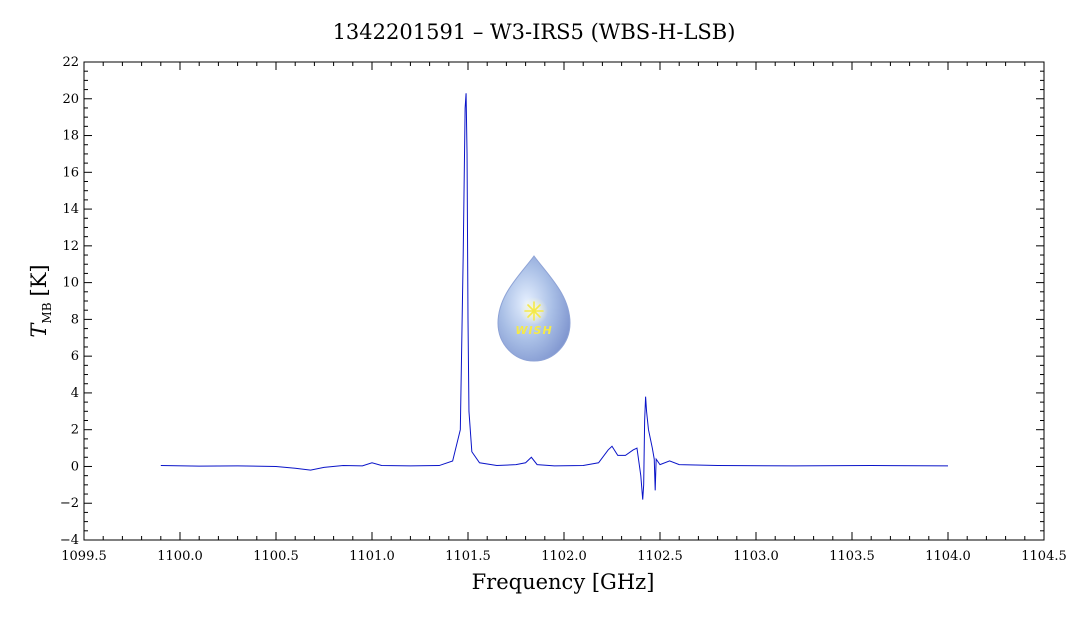 The width and height of the screenshot is (1068, 618). Describe the element at coordinates (70, 209) in the screenshot. I see `y-tick-label: 14` at that location.